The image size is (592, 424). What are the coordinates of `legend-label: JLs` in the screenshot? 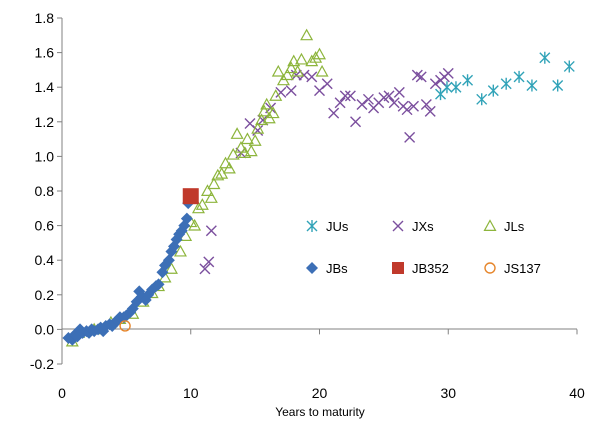 It's located at (514, 226).